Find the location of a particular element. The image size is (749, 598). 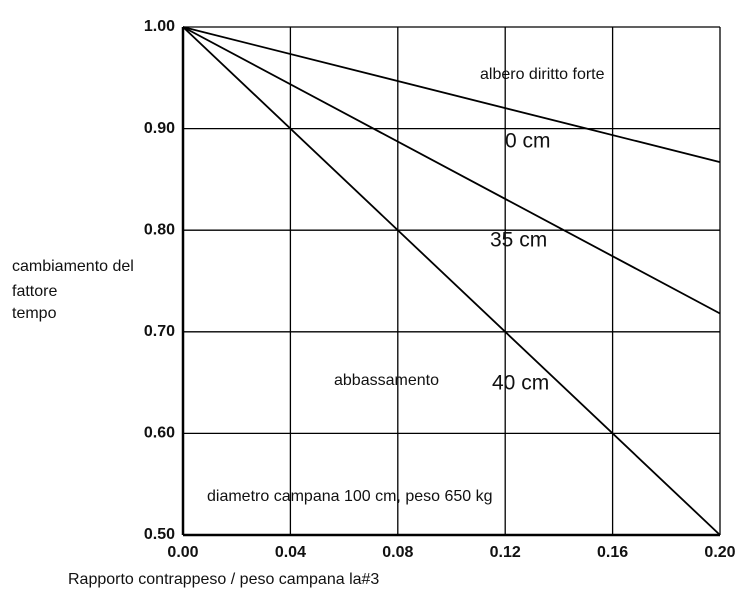

x-tick-label: 0.04 is located at coordinates (290, 552).